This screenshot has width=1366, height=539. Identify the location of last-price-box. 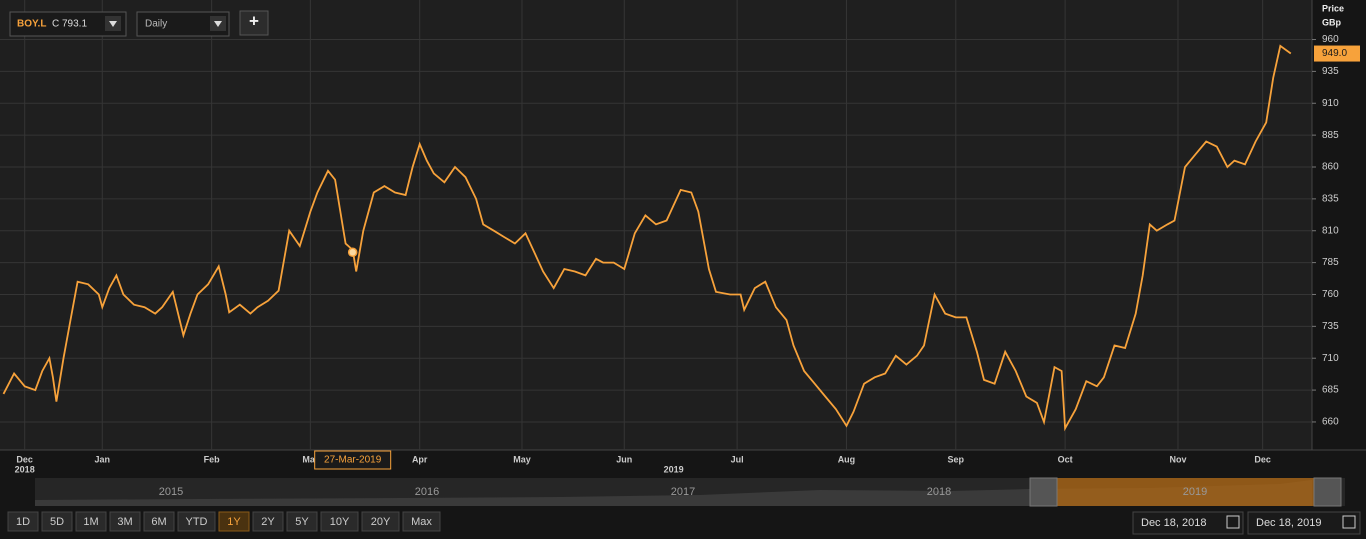
(1337, 53).